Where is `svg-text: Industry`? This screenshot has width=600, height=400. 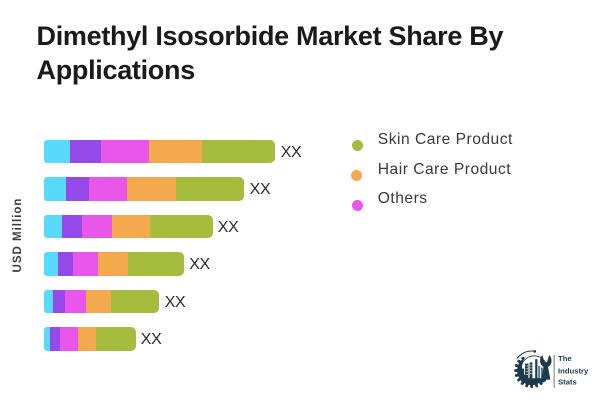 svg-text: Industry is located at coordinates (573, 370).